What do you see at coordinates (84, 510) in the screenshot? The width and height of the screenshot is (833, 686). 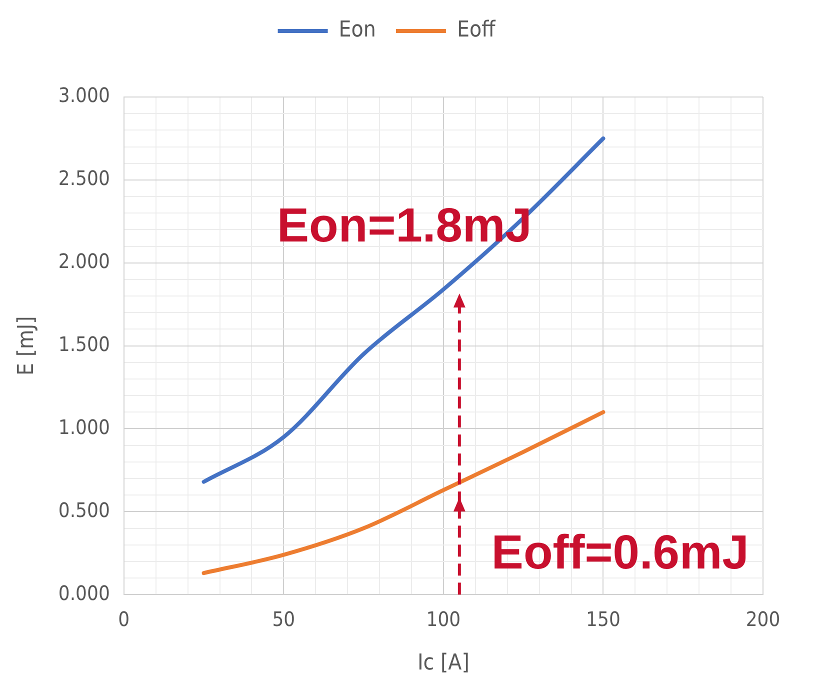 I see `y-tick-label: 0.500` at bounding box center [84, 510].